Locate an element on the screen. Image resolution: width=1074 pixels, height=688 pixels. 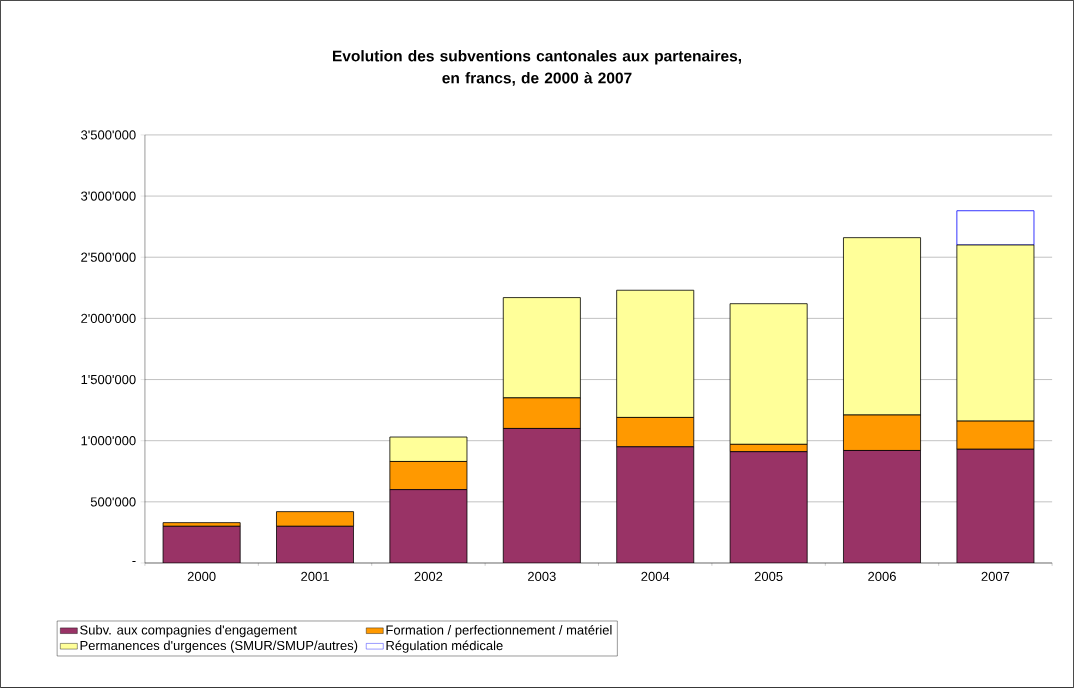
legend-label: Permanences d'urgences (SMUR/SMUP/autres) is located at coordinates (219, 646).